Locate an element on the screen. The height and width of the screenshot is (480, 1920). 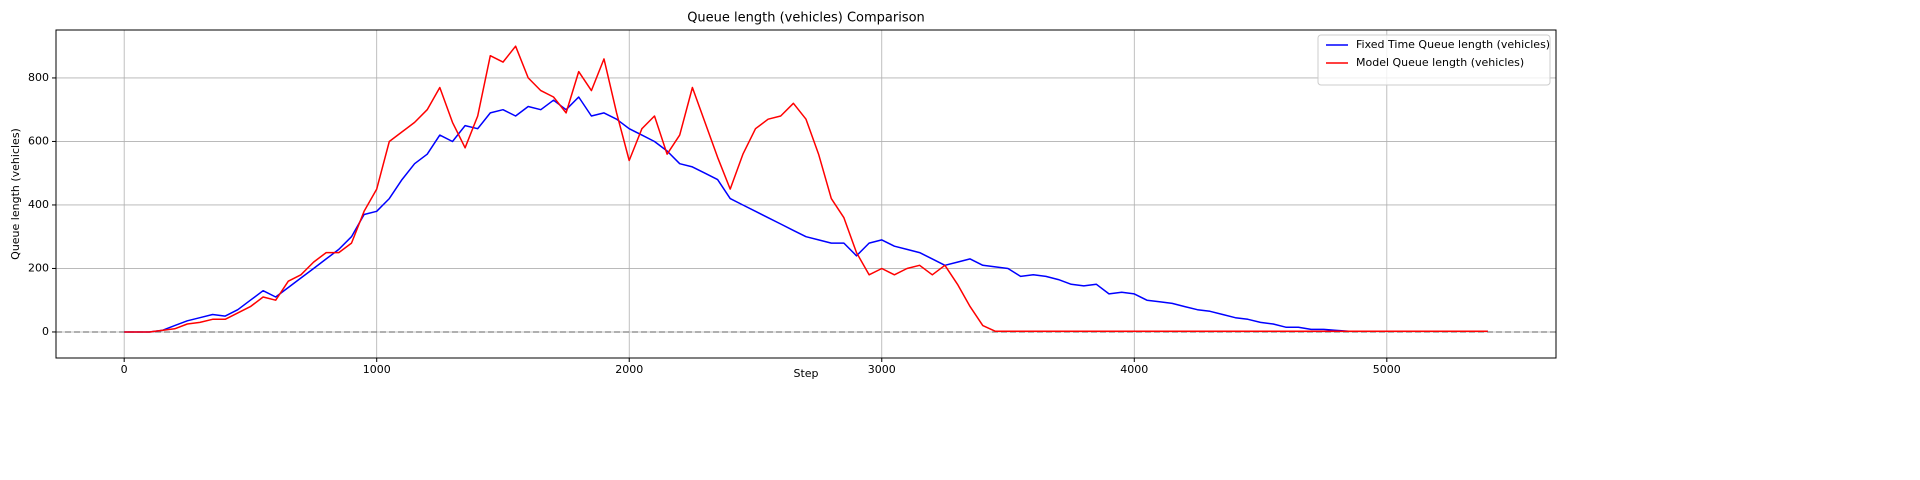
y-tick-label: 400 is located at coordinates (38, 204).